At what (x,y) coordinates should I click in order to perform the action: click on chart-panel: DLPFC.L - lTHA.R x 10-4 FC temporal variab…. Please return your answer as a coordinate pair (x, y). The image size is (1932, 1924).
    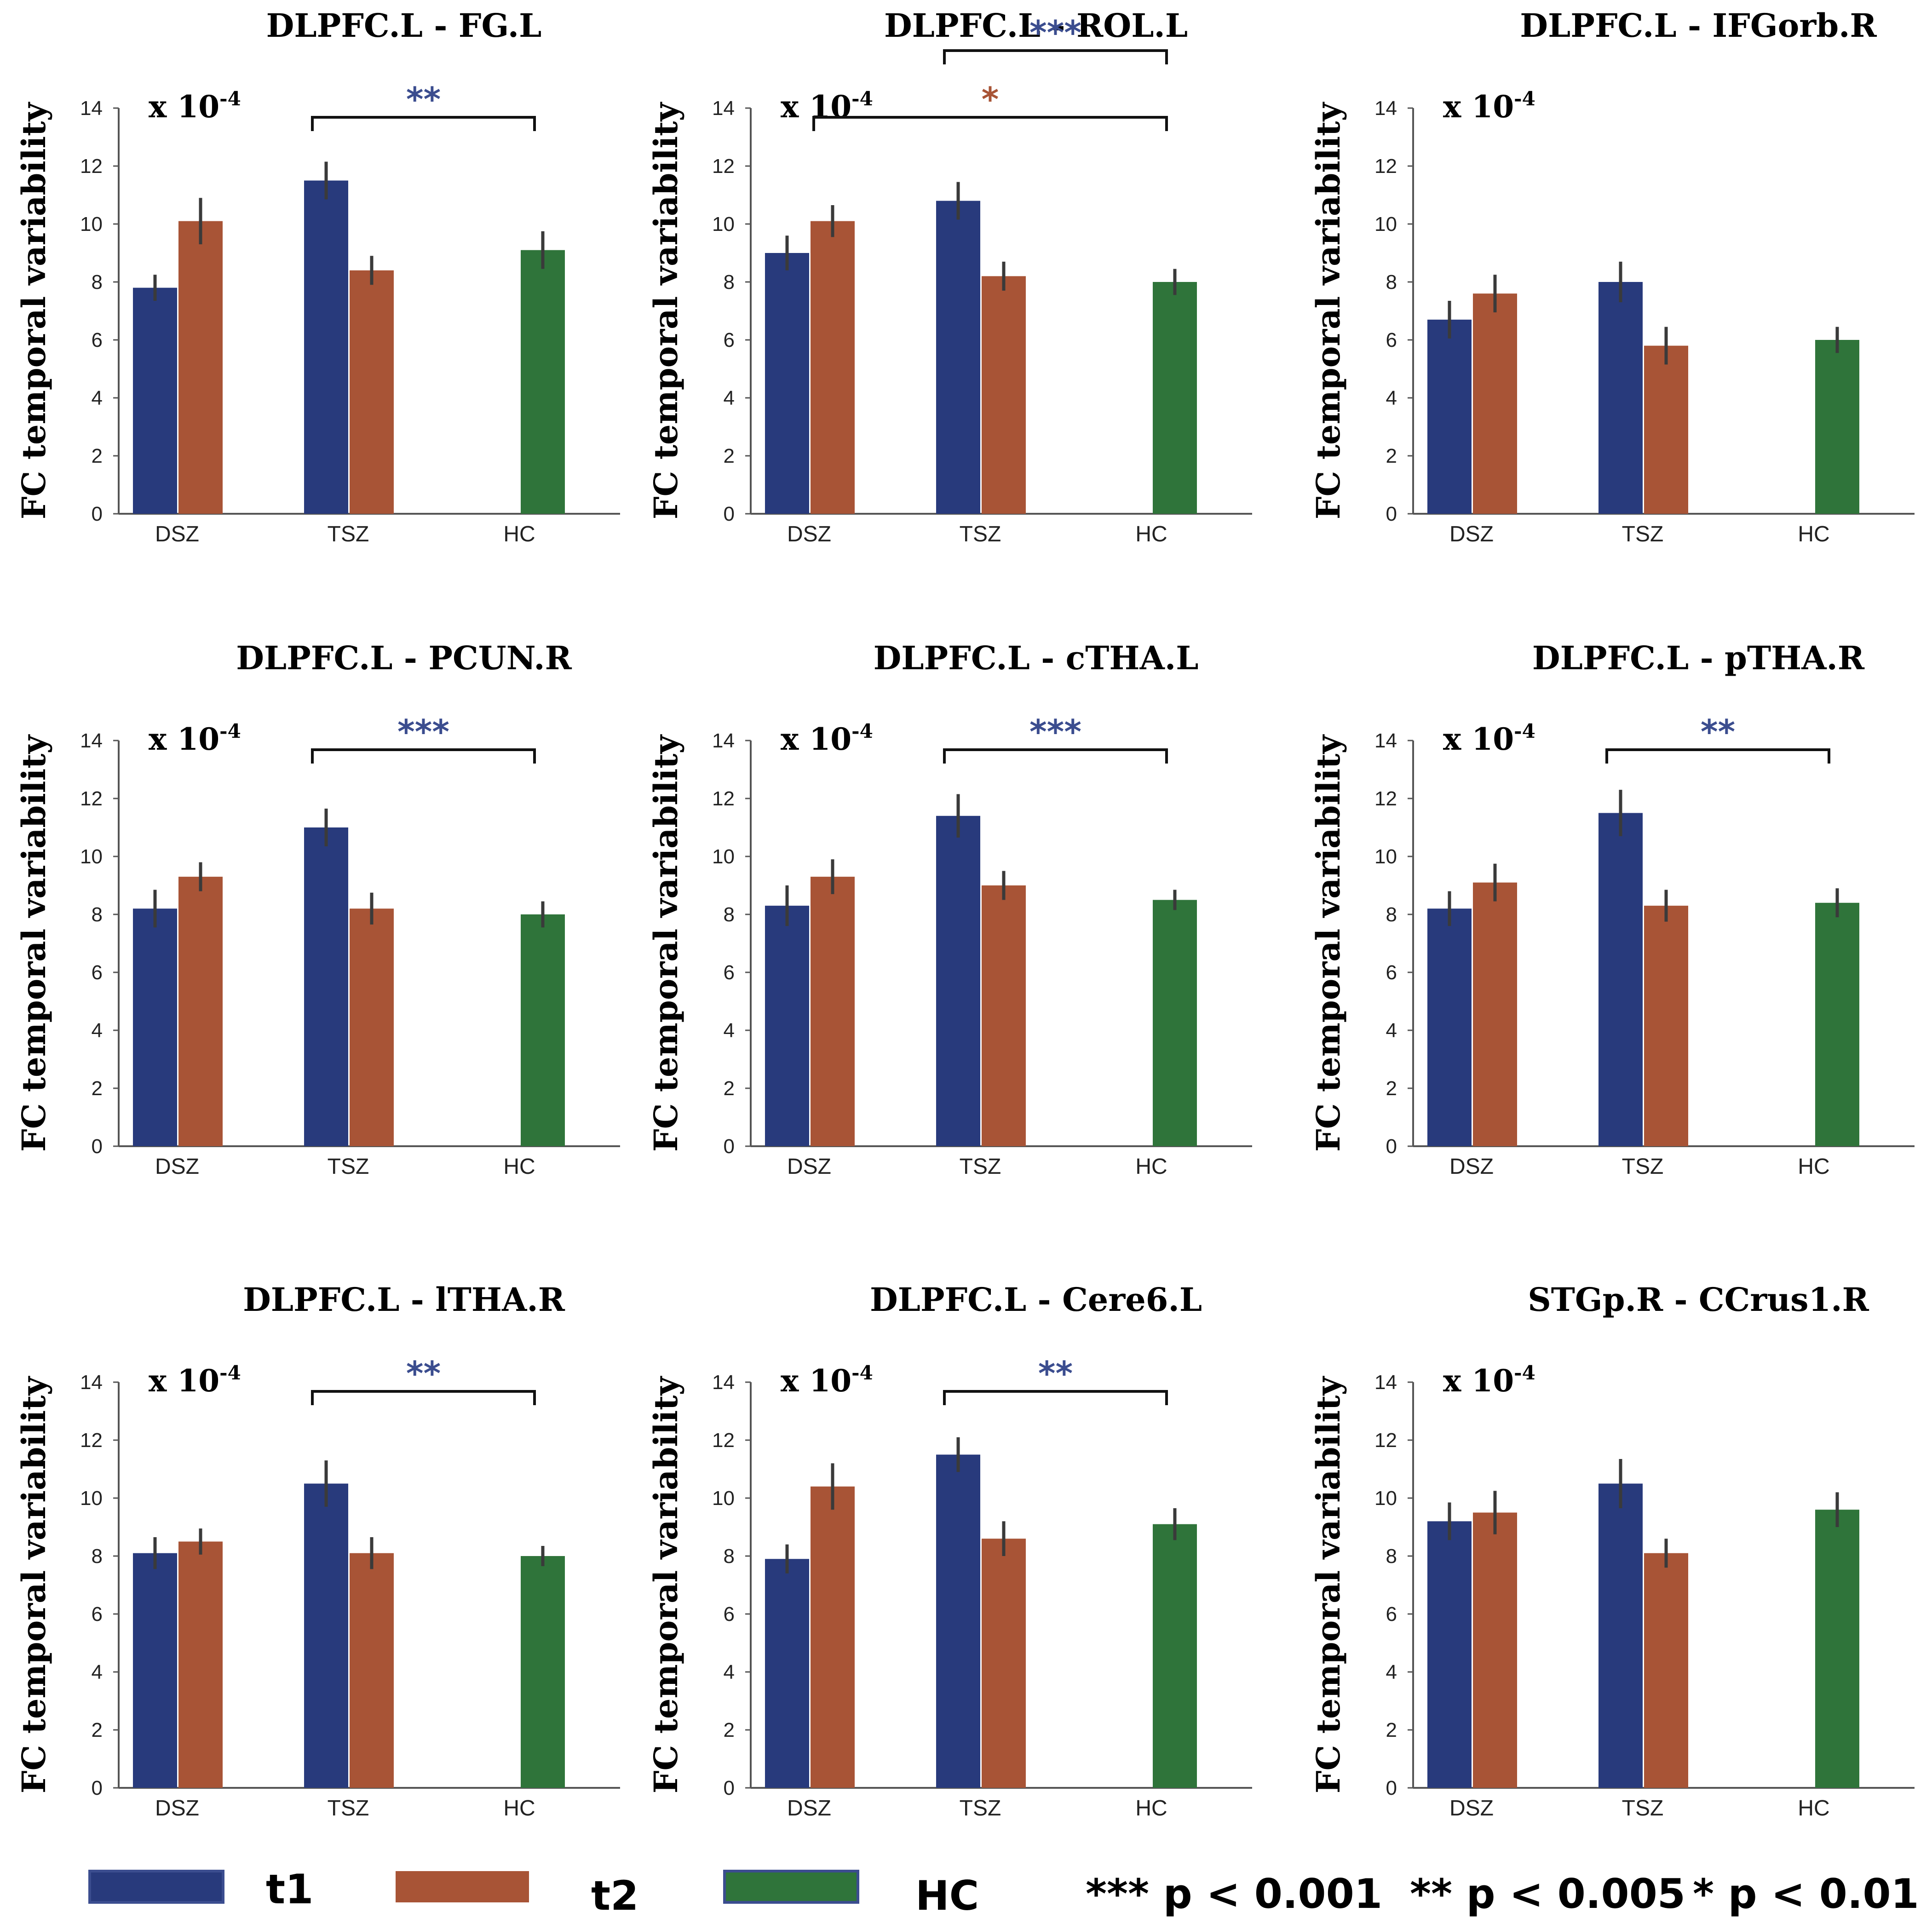
    Looking at the image, I should click on (317, 1551).